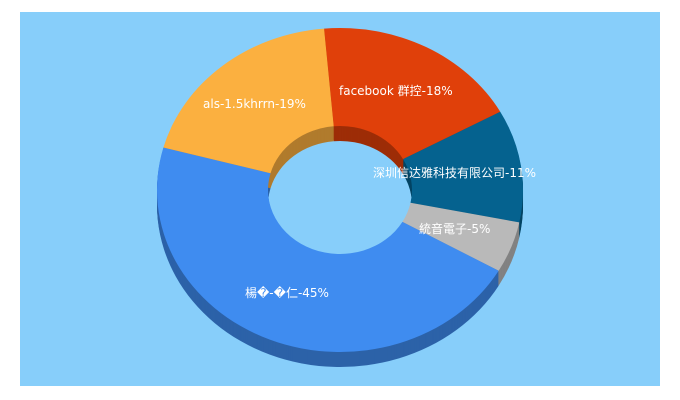 This screenshot has width=680, height=400. What do you see at coordinates (287, 292) in the screenshot?
I see `slice-label-yang: 楊�-�仁-45%` at bounding box center [287, 292].